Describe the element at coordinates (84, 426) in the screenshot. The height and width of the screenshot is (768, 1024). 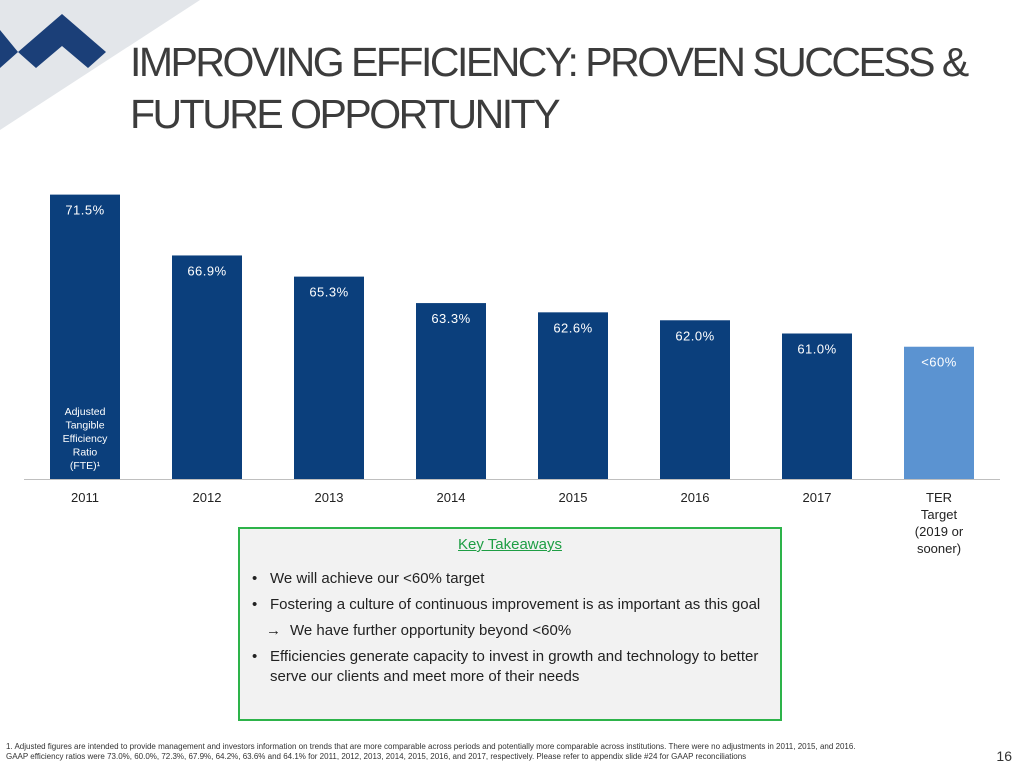
I see `series-label: Tangible` at that location.